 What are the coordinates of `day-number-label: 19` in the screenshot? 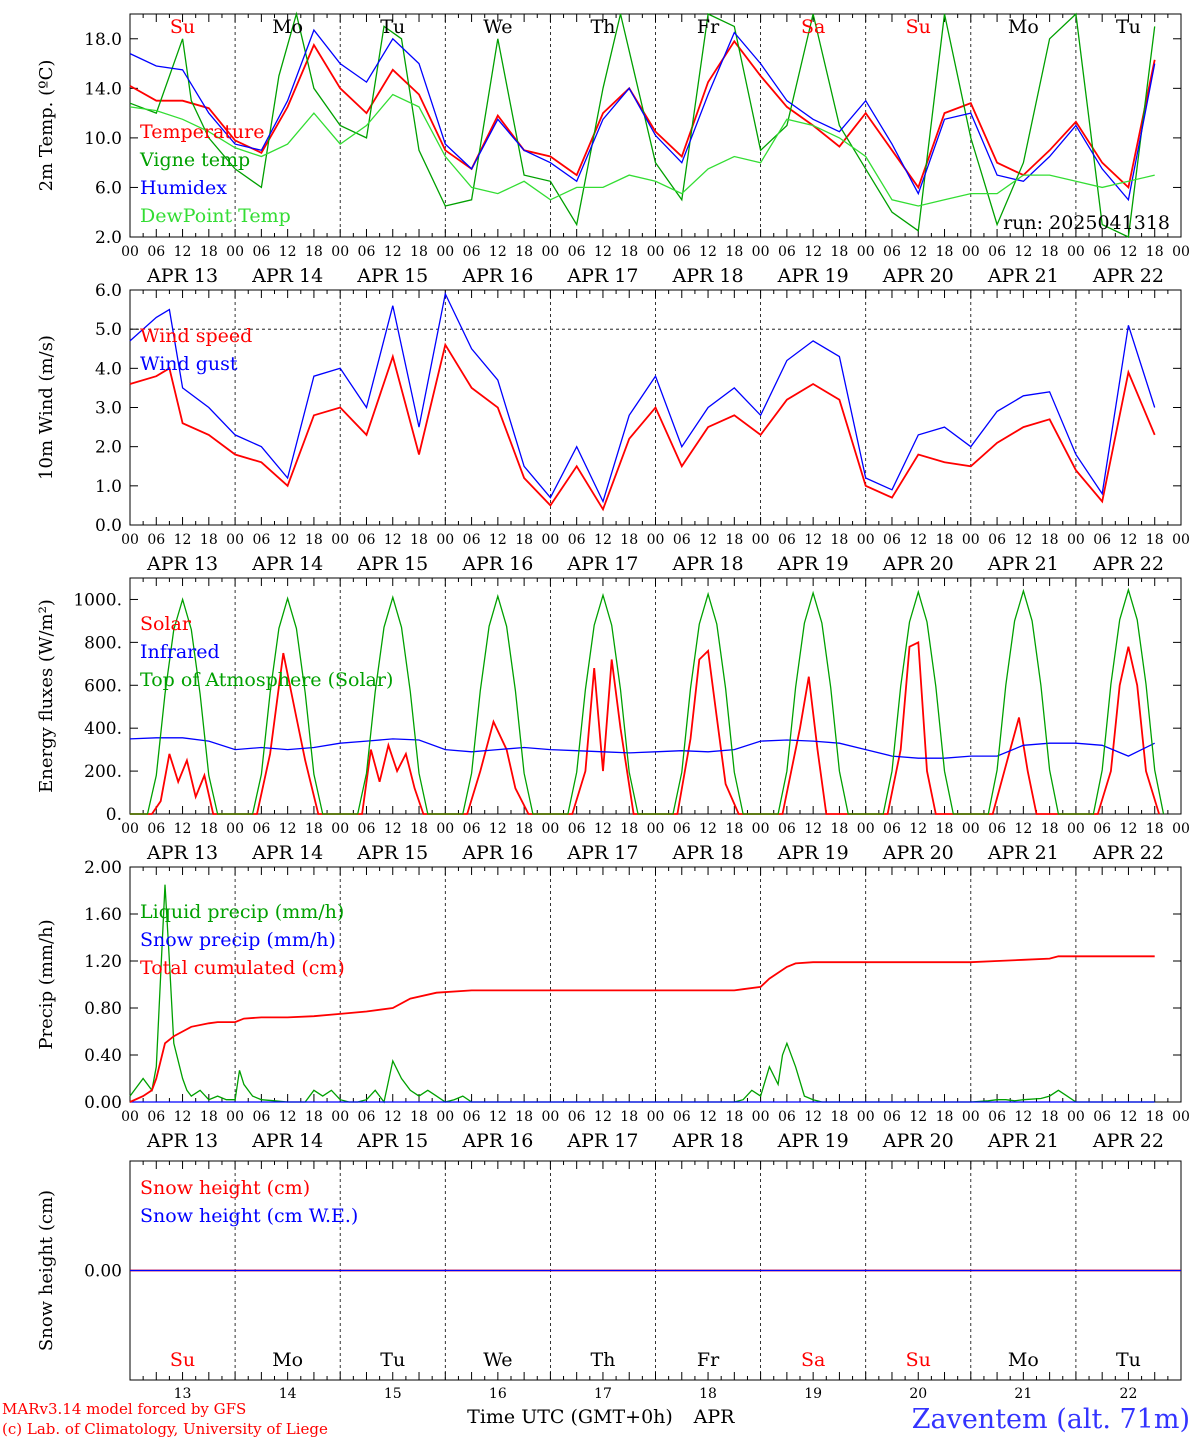 It's located at (813, 1394).